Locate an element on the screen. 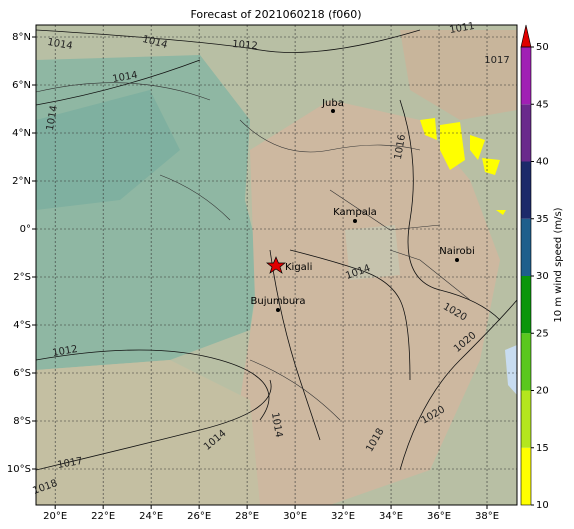  colorbar-tick-label: 35 is located at coordinates (542, 219).